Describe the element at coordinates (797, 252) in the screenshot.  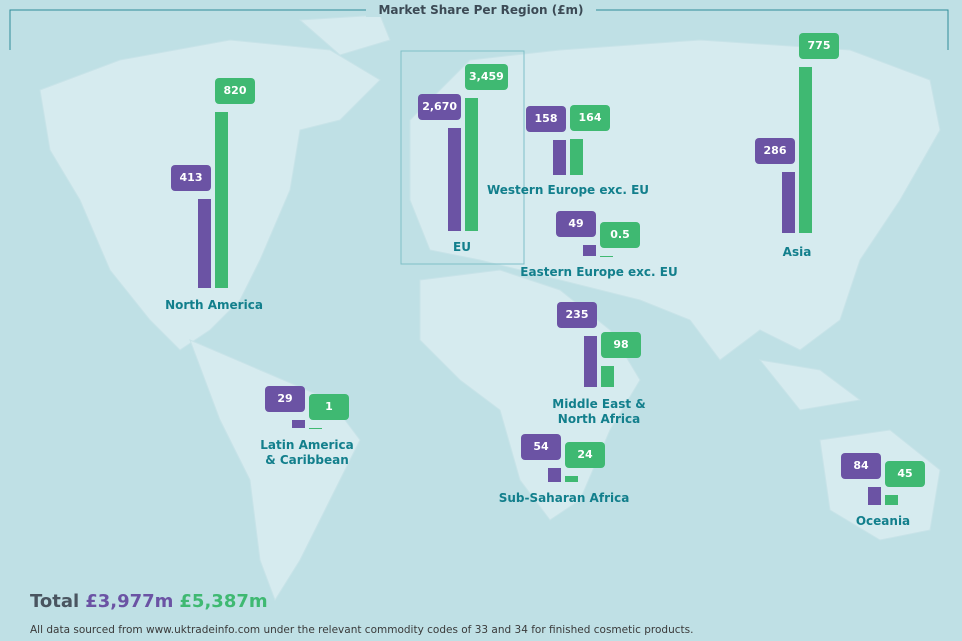
I see `region-name: Asia` at that location.